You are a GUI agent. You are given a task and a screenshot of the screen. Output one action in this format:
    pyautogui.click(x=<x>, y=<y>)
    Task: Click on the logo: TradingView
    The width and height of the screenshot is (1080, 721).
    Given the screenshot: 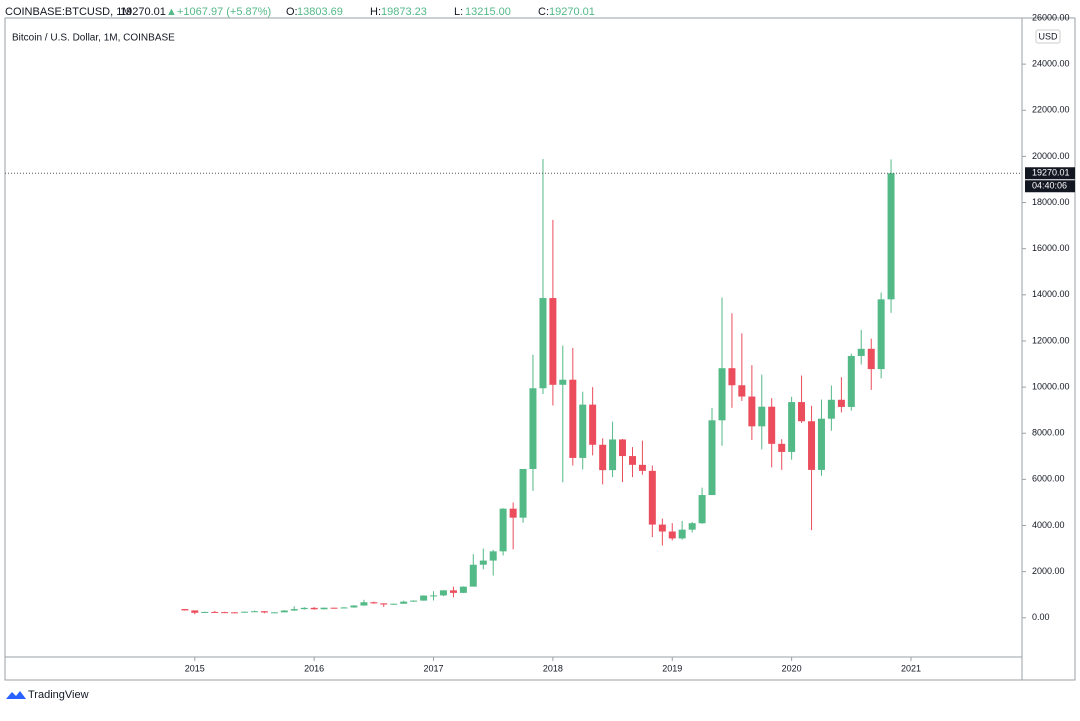 What is the action you would take?
    pyautogui.click(x=47, y=695)
    